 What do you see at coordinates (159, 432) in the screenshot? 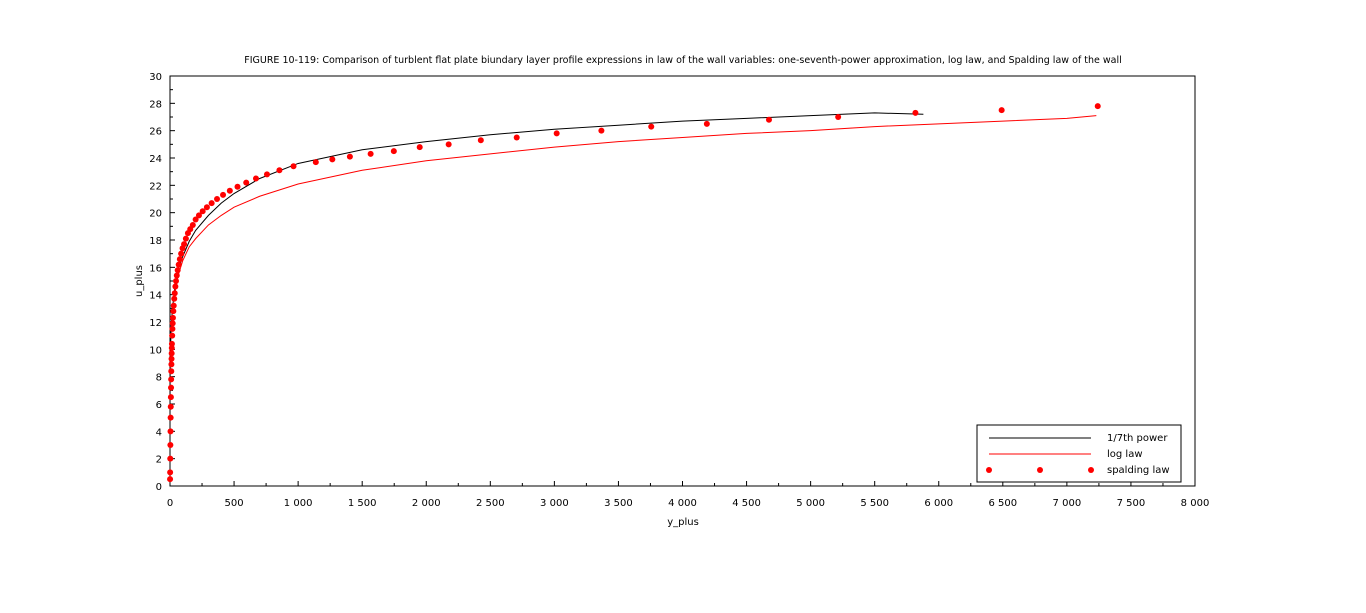
I see `y-tick-label: 4` at bounding box center [159, 432].